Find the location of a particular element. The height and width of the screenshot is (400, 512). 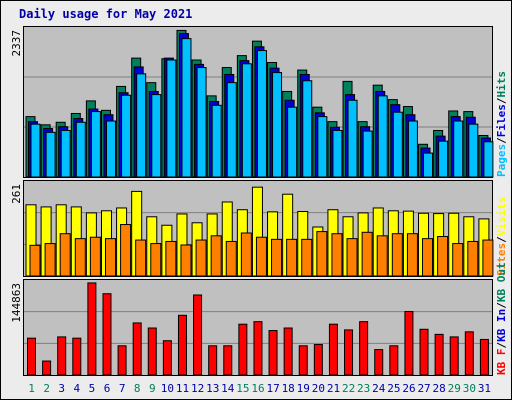

day-label-10: 10 is located at coordinates (167, 388).